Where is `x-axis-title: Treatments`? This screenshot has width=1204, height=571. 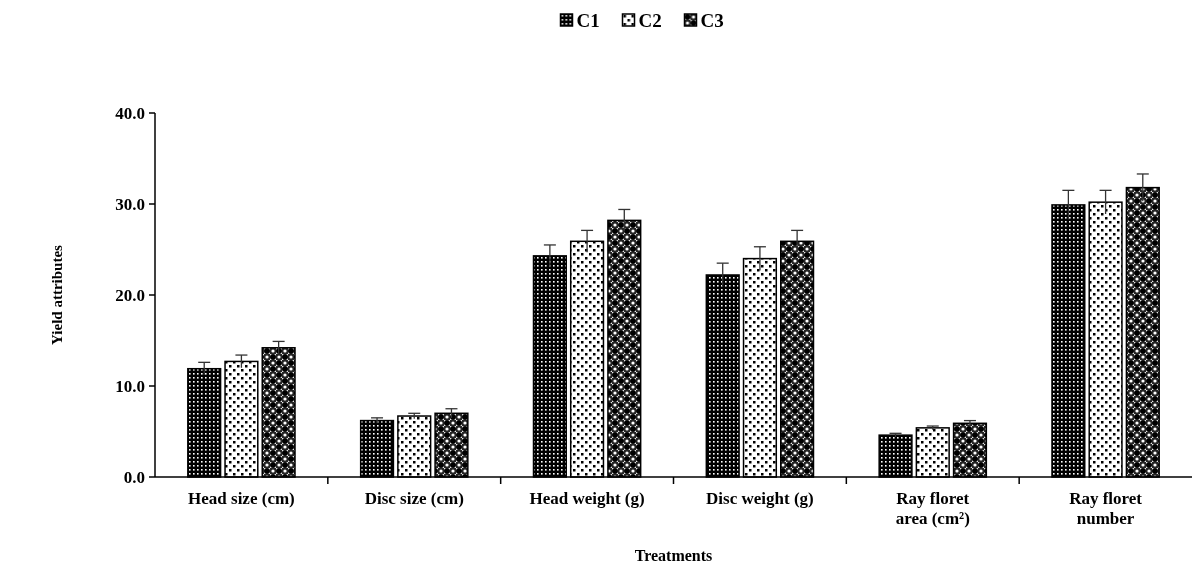 x-axis-title: Treatments is located at coordinates (673, 555).